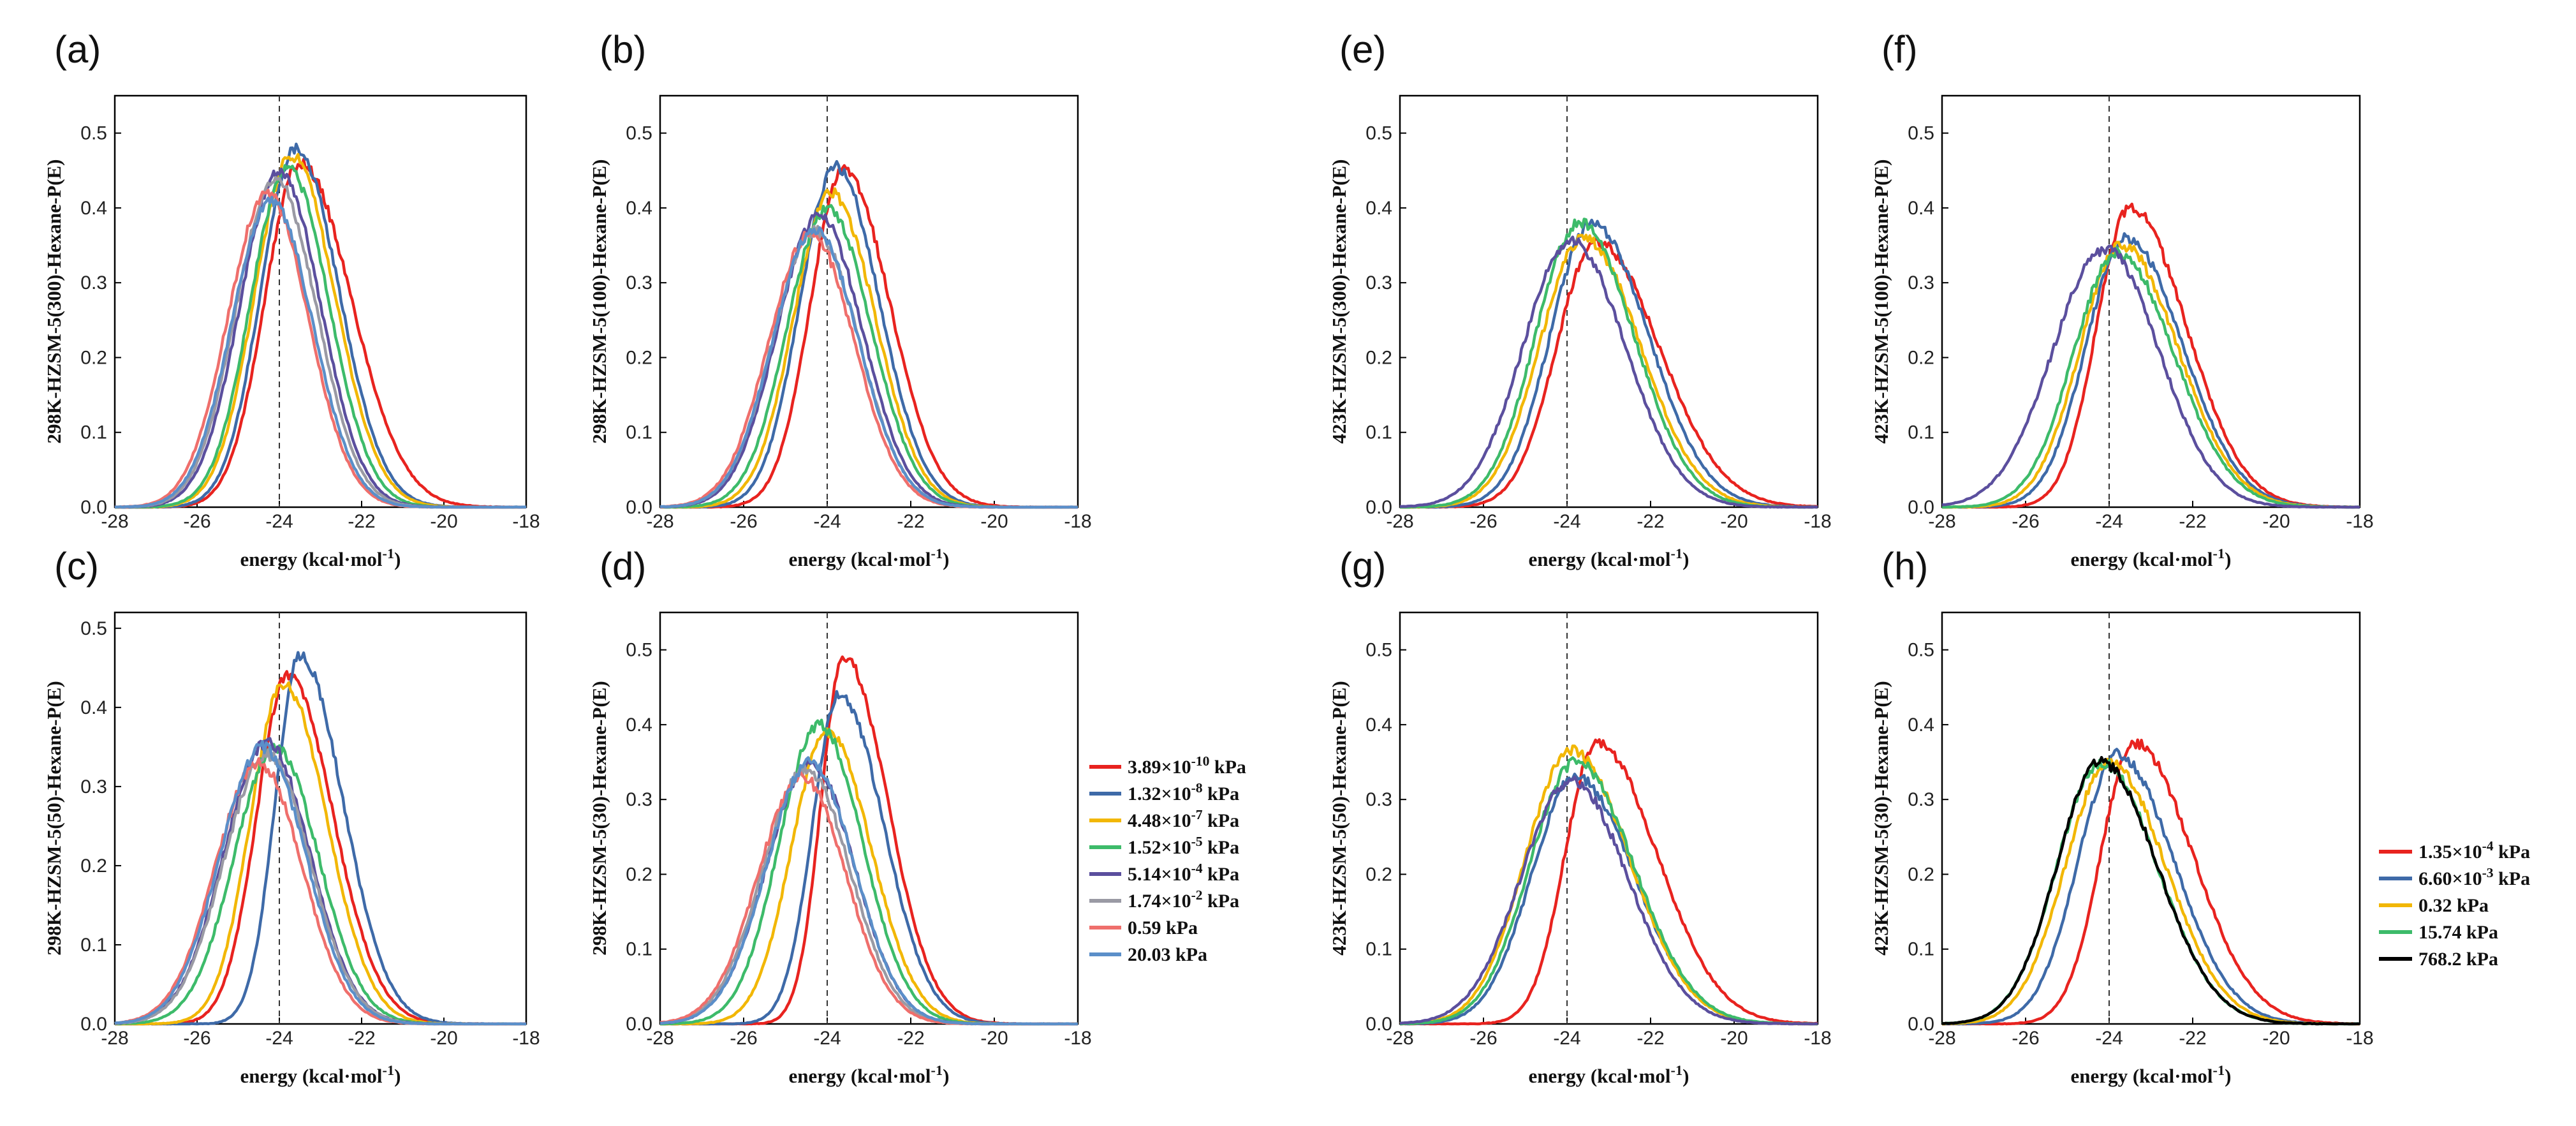 The height and width of the screenshot is (1126, 2576). I want to click on y-tick-label-a: 0.0, so click(93, 507).